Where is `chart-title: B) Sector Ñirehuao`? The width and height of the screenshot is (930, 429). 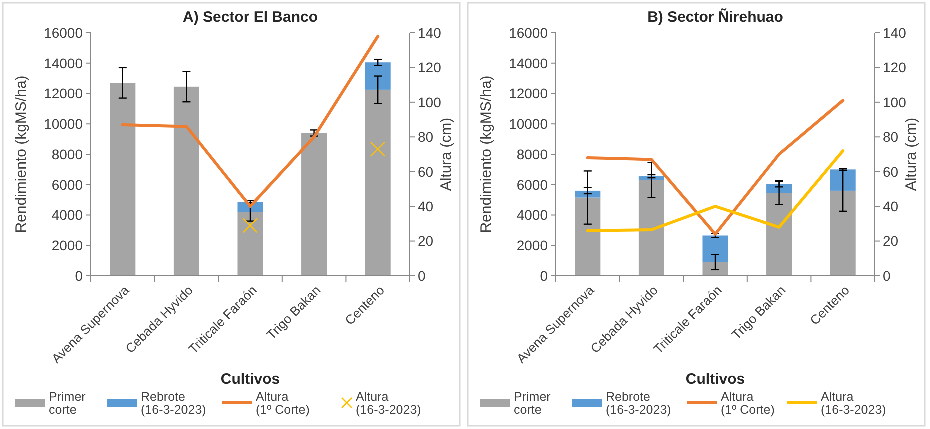
chart-title: B) Sector Ñirehuao is located at coordinates (716, 17).